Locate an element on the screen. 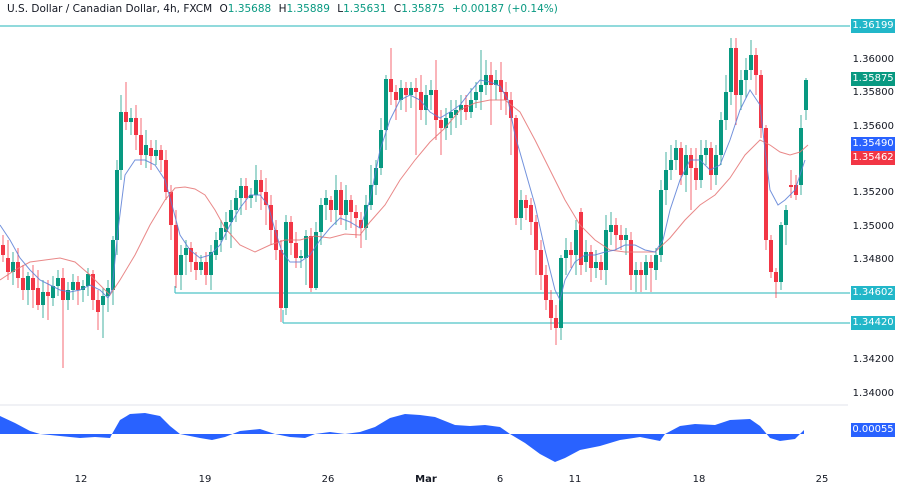  close-value: 1.35875 is located at coordinates (423, 9).